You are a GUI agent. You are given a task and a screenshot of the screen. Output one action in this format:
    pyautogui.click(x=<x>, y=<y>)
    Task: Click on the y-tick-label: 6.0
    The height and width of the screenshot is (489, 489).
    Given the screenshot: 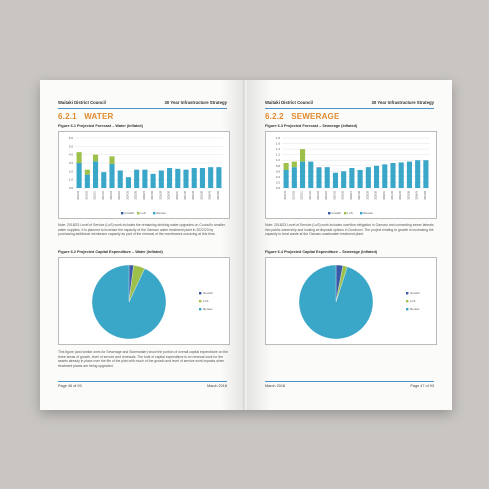 What is the action you would take?
    pyautogui.click(x=71, y=138)
    